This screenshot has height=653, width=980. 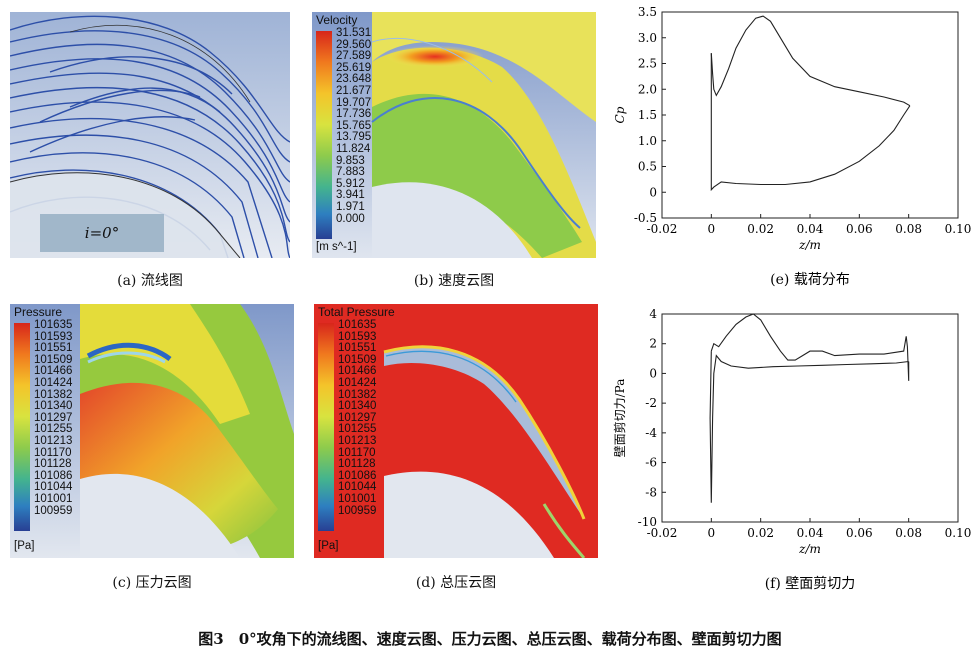 What do you see at coordinates (324, 135) in the screenshot?
I see `velocity-colorbar` at bounding box center [324, 135].